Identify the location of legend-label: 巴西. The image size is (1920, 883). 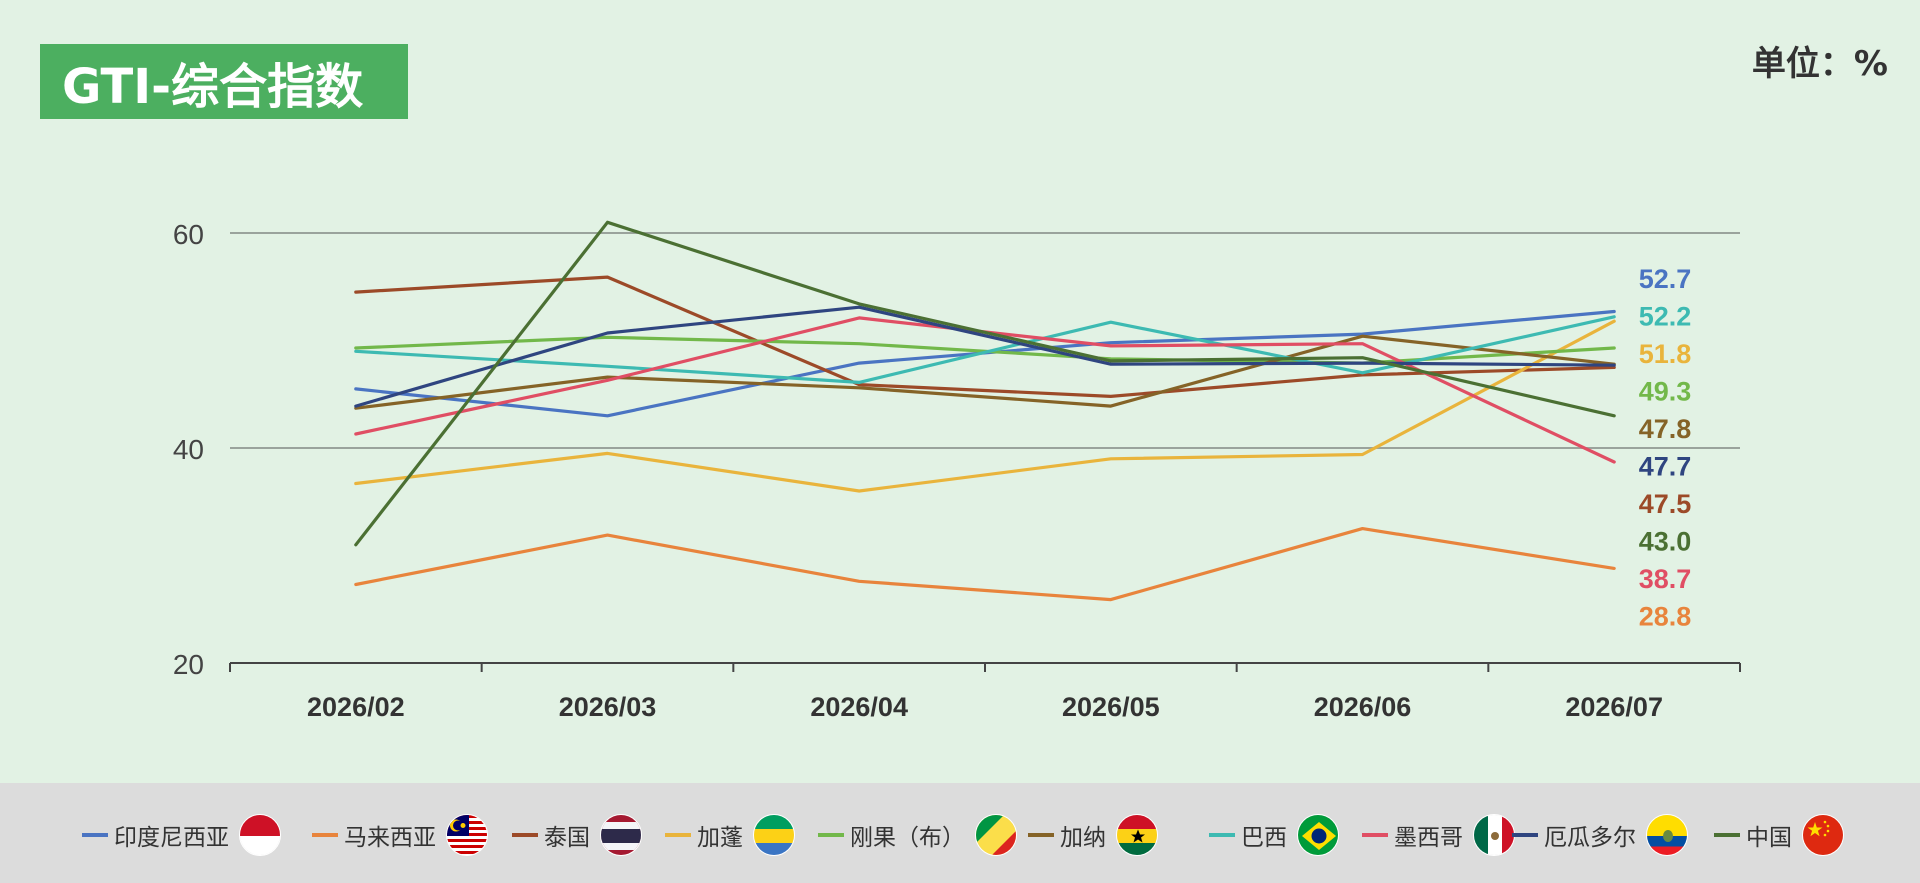
(1264, 838).